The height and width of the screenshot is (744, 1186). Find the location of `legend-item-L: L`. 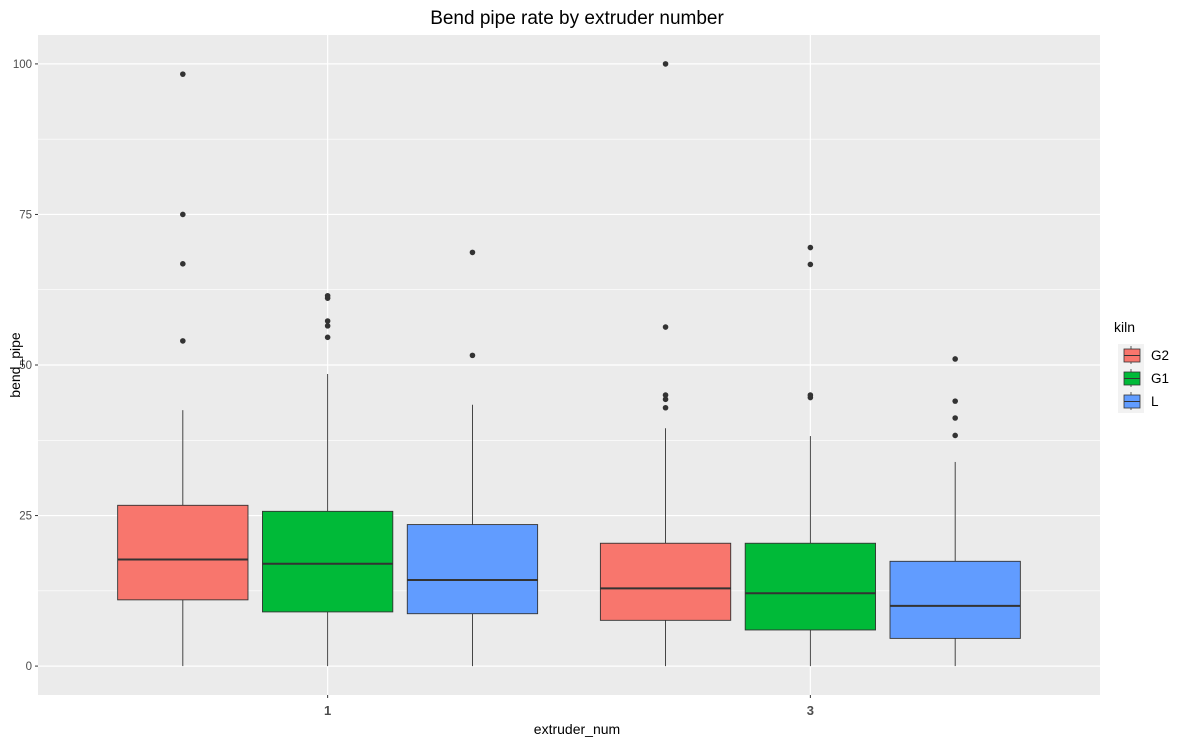

legend-item-L: L is located at coordinates (1138, 401).